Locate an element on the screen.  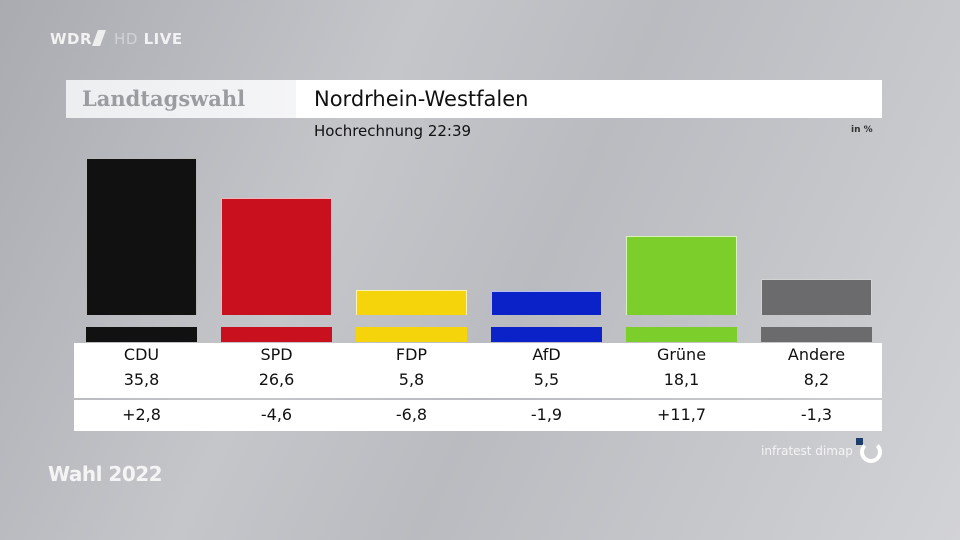
live-label: LIVE is located at coordinates (163, 39).